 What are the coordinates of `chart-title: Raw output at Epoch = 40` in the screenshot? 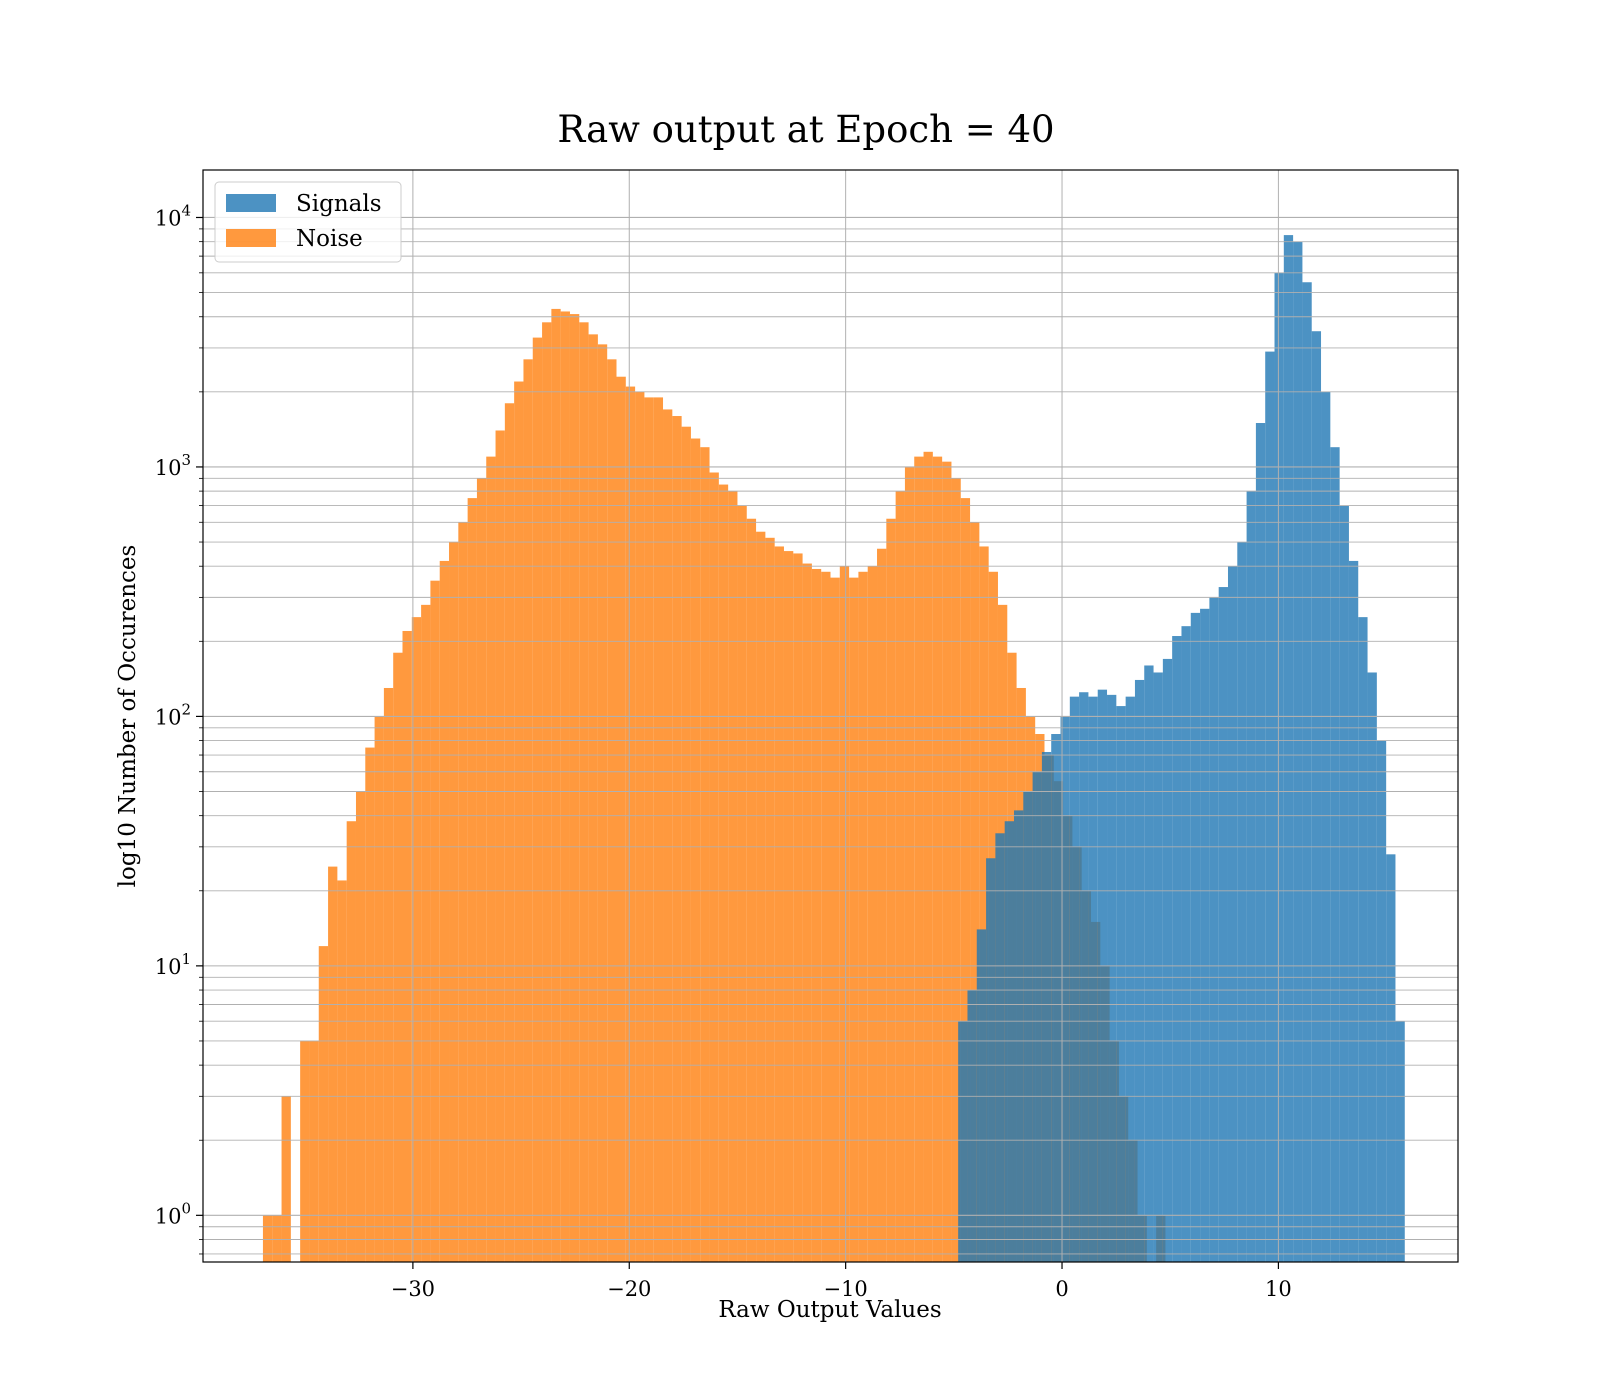 It's located at (805, 129).